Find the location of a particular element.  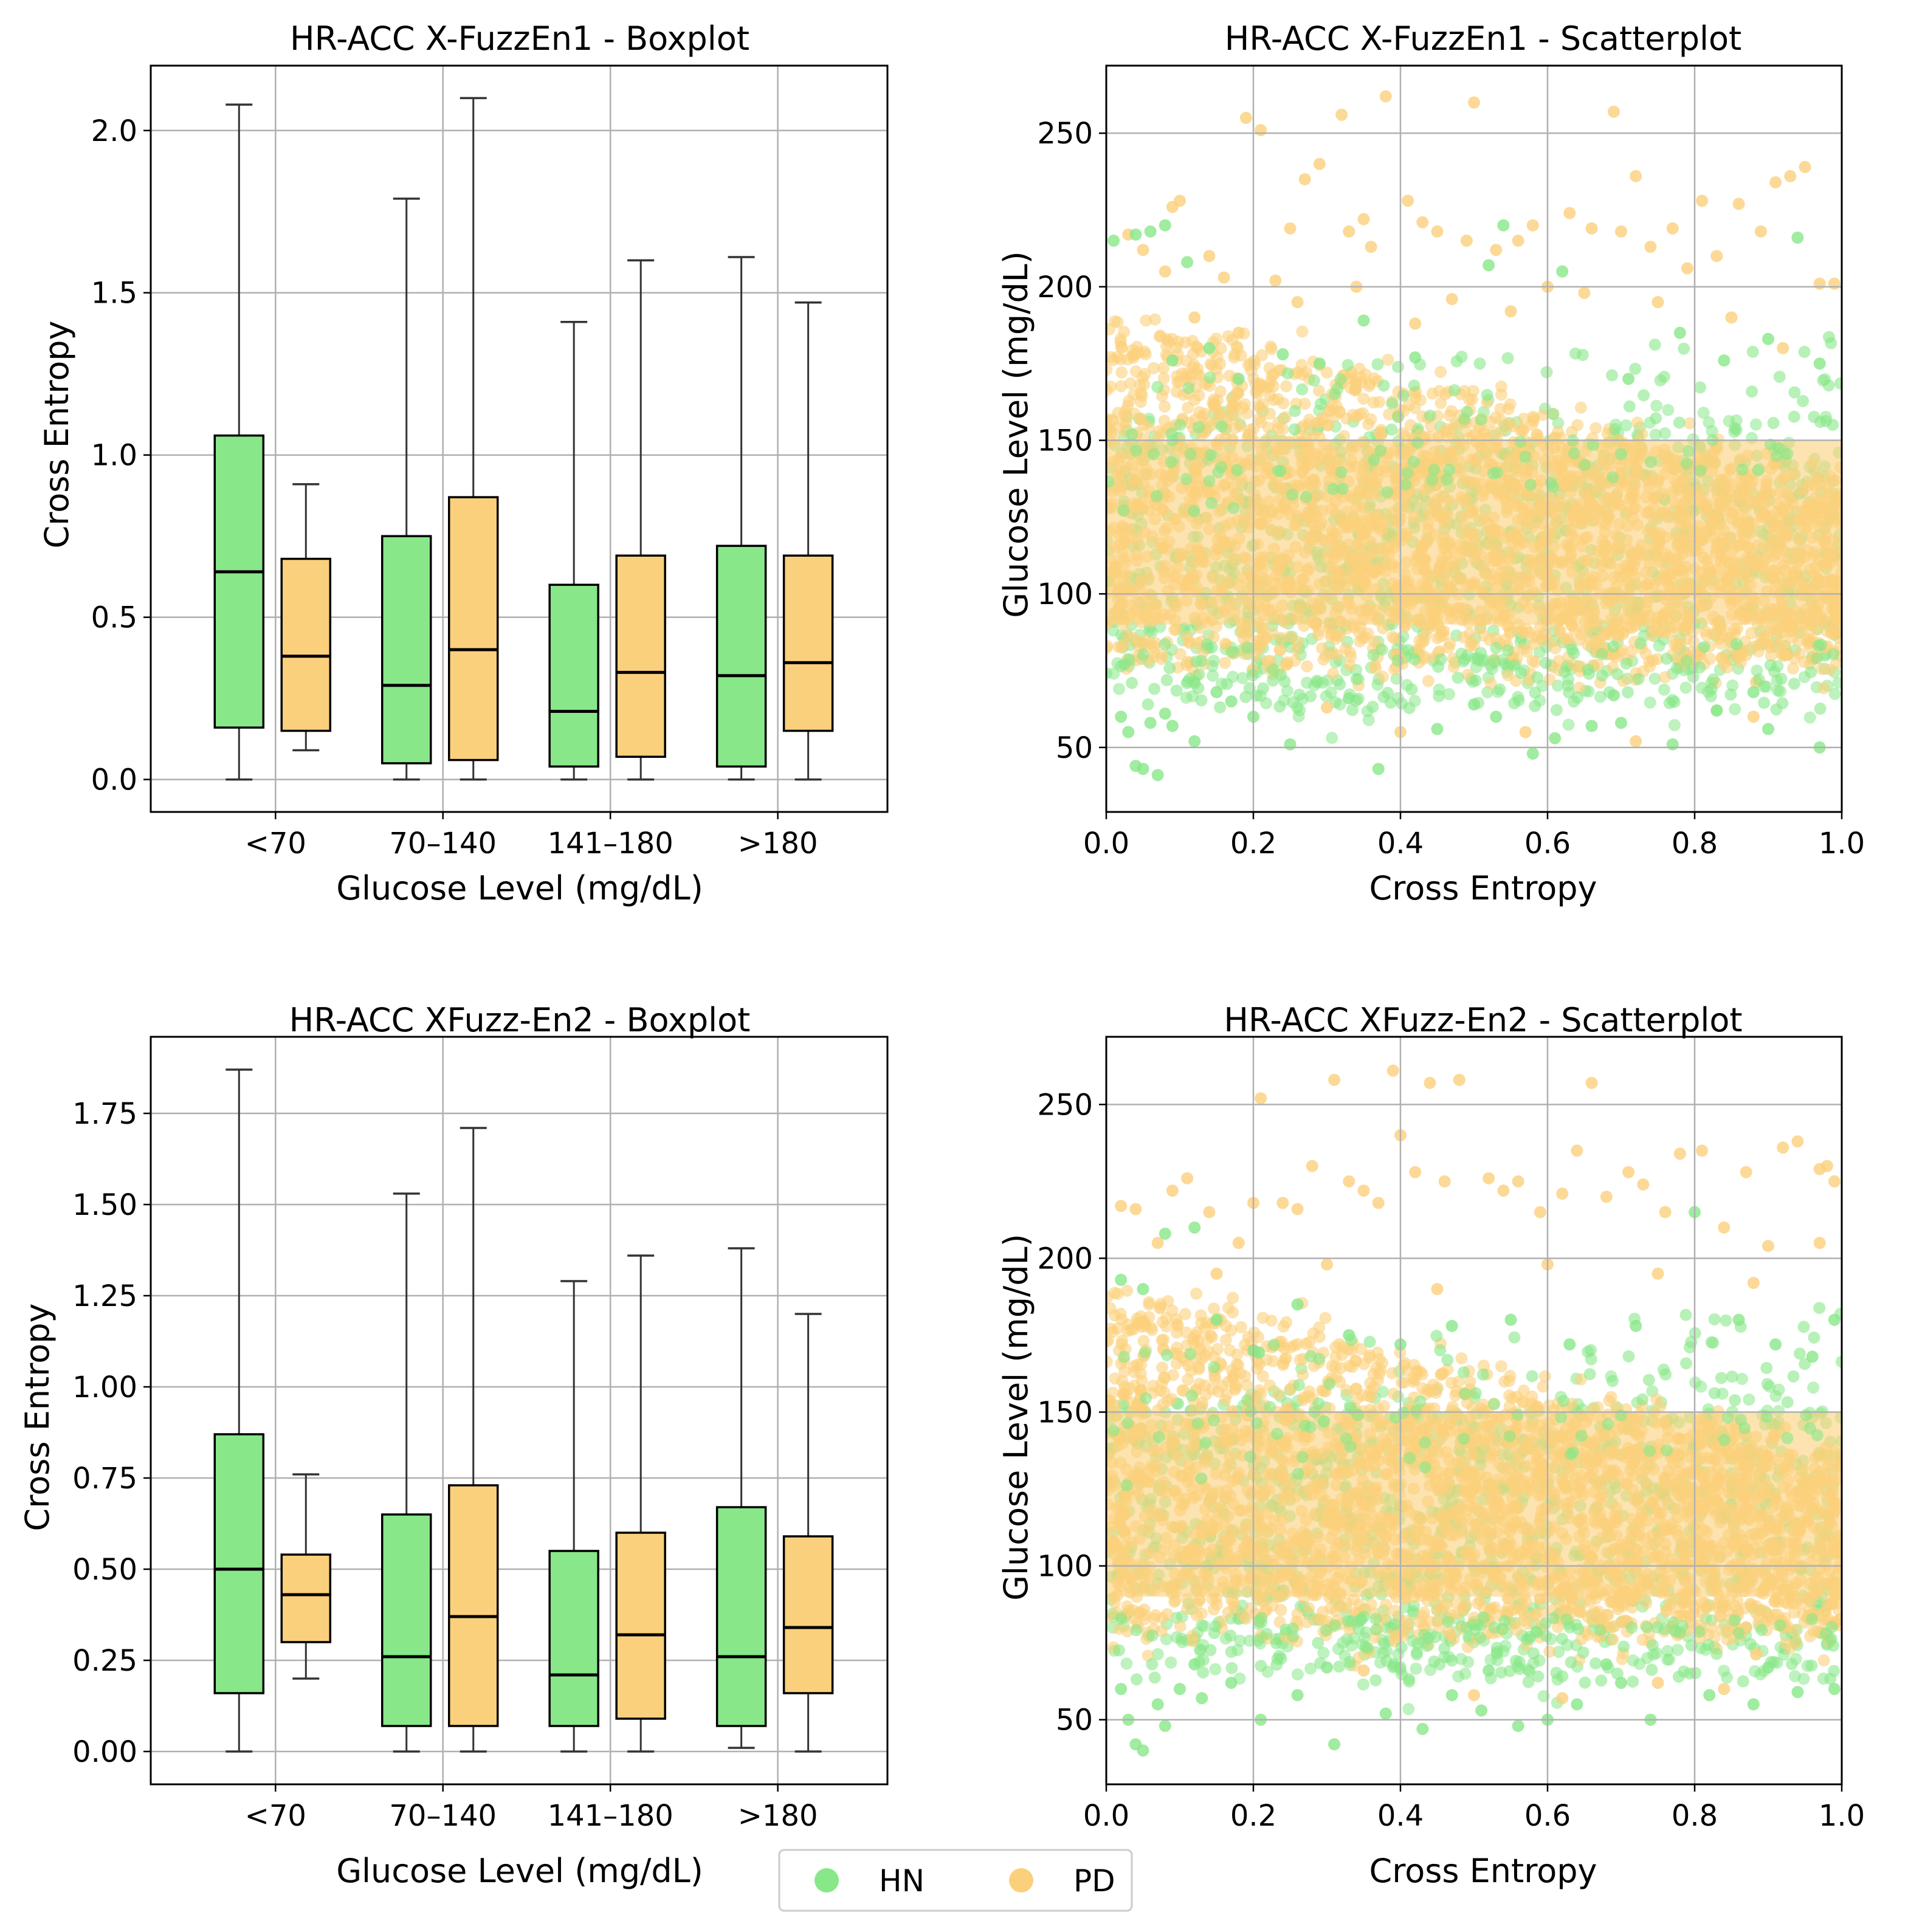

x-tick-label: 0.8 is located at coordinates (1695, 844).